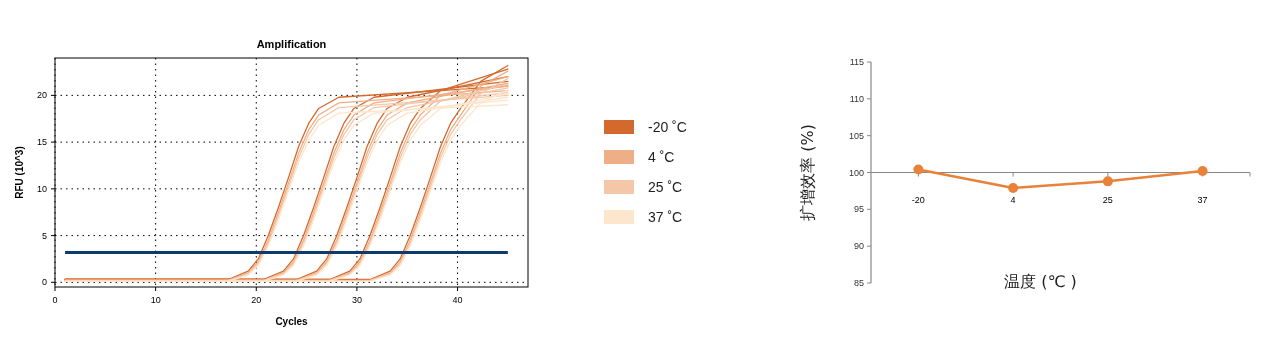 The image size is (1284, 338). Describe the element at coordinates (155, 300) in the screenshot. I see `x-tick-label: 10` at that location.